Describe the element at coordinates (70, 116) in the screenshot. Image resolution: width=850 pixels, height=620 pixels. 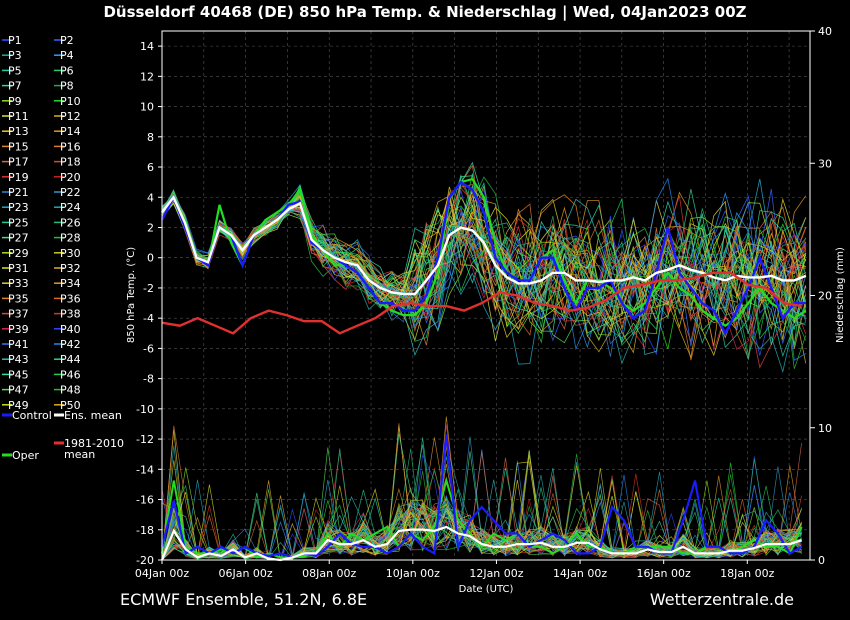
I see `legend-label-P12: P12` at that location.